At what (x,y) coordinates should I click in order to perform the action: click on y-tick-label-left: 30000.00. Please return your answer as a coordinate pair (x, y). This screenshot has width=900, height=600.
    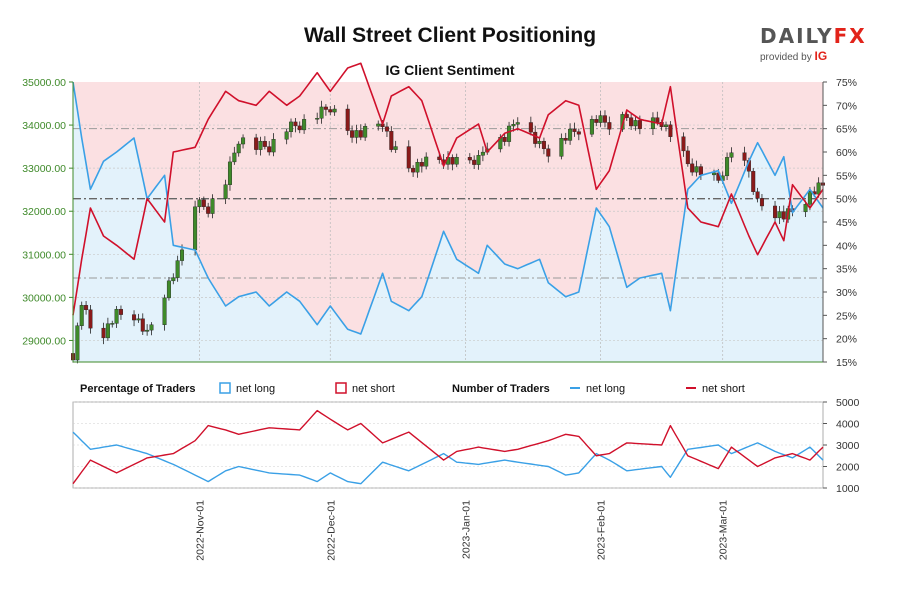
    Looking at the image, I should click on (44, 298).